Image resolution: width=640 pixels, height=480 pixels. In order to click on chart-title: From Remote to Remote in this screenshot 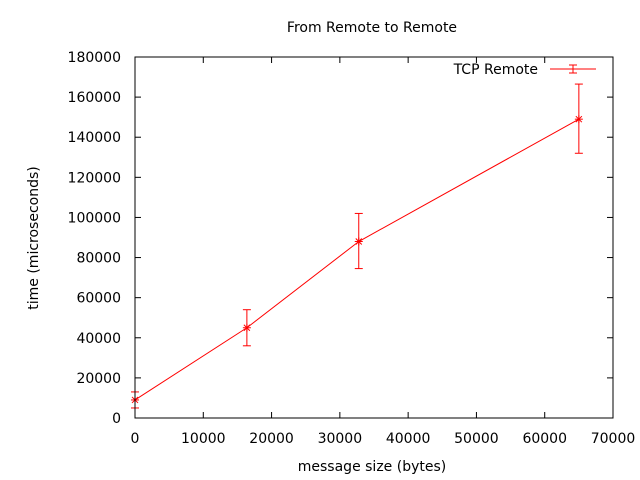, I will do `click(372, 28)`.